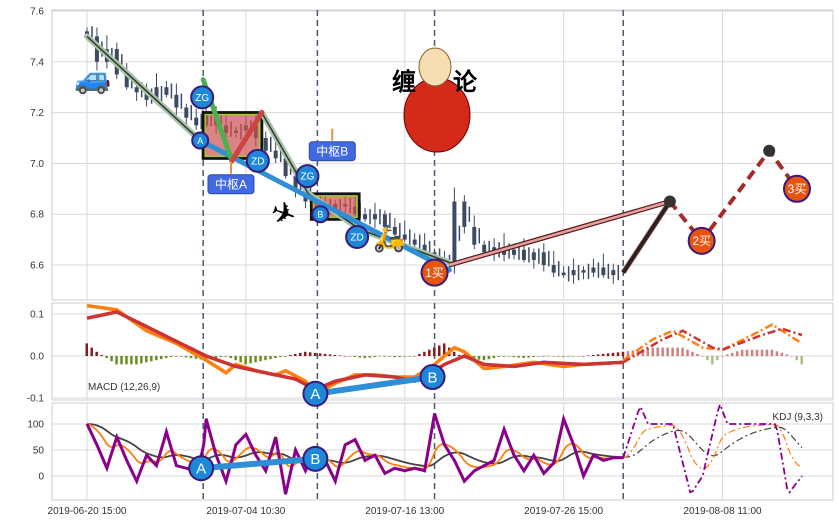 This screenshot has width=839, height=527. What do you see at coordinates (722, 511) in the screenshot?
I see `x-tick-label: 2019-08-08 11:00` at bounding box center [722, 511].